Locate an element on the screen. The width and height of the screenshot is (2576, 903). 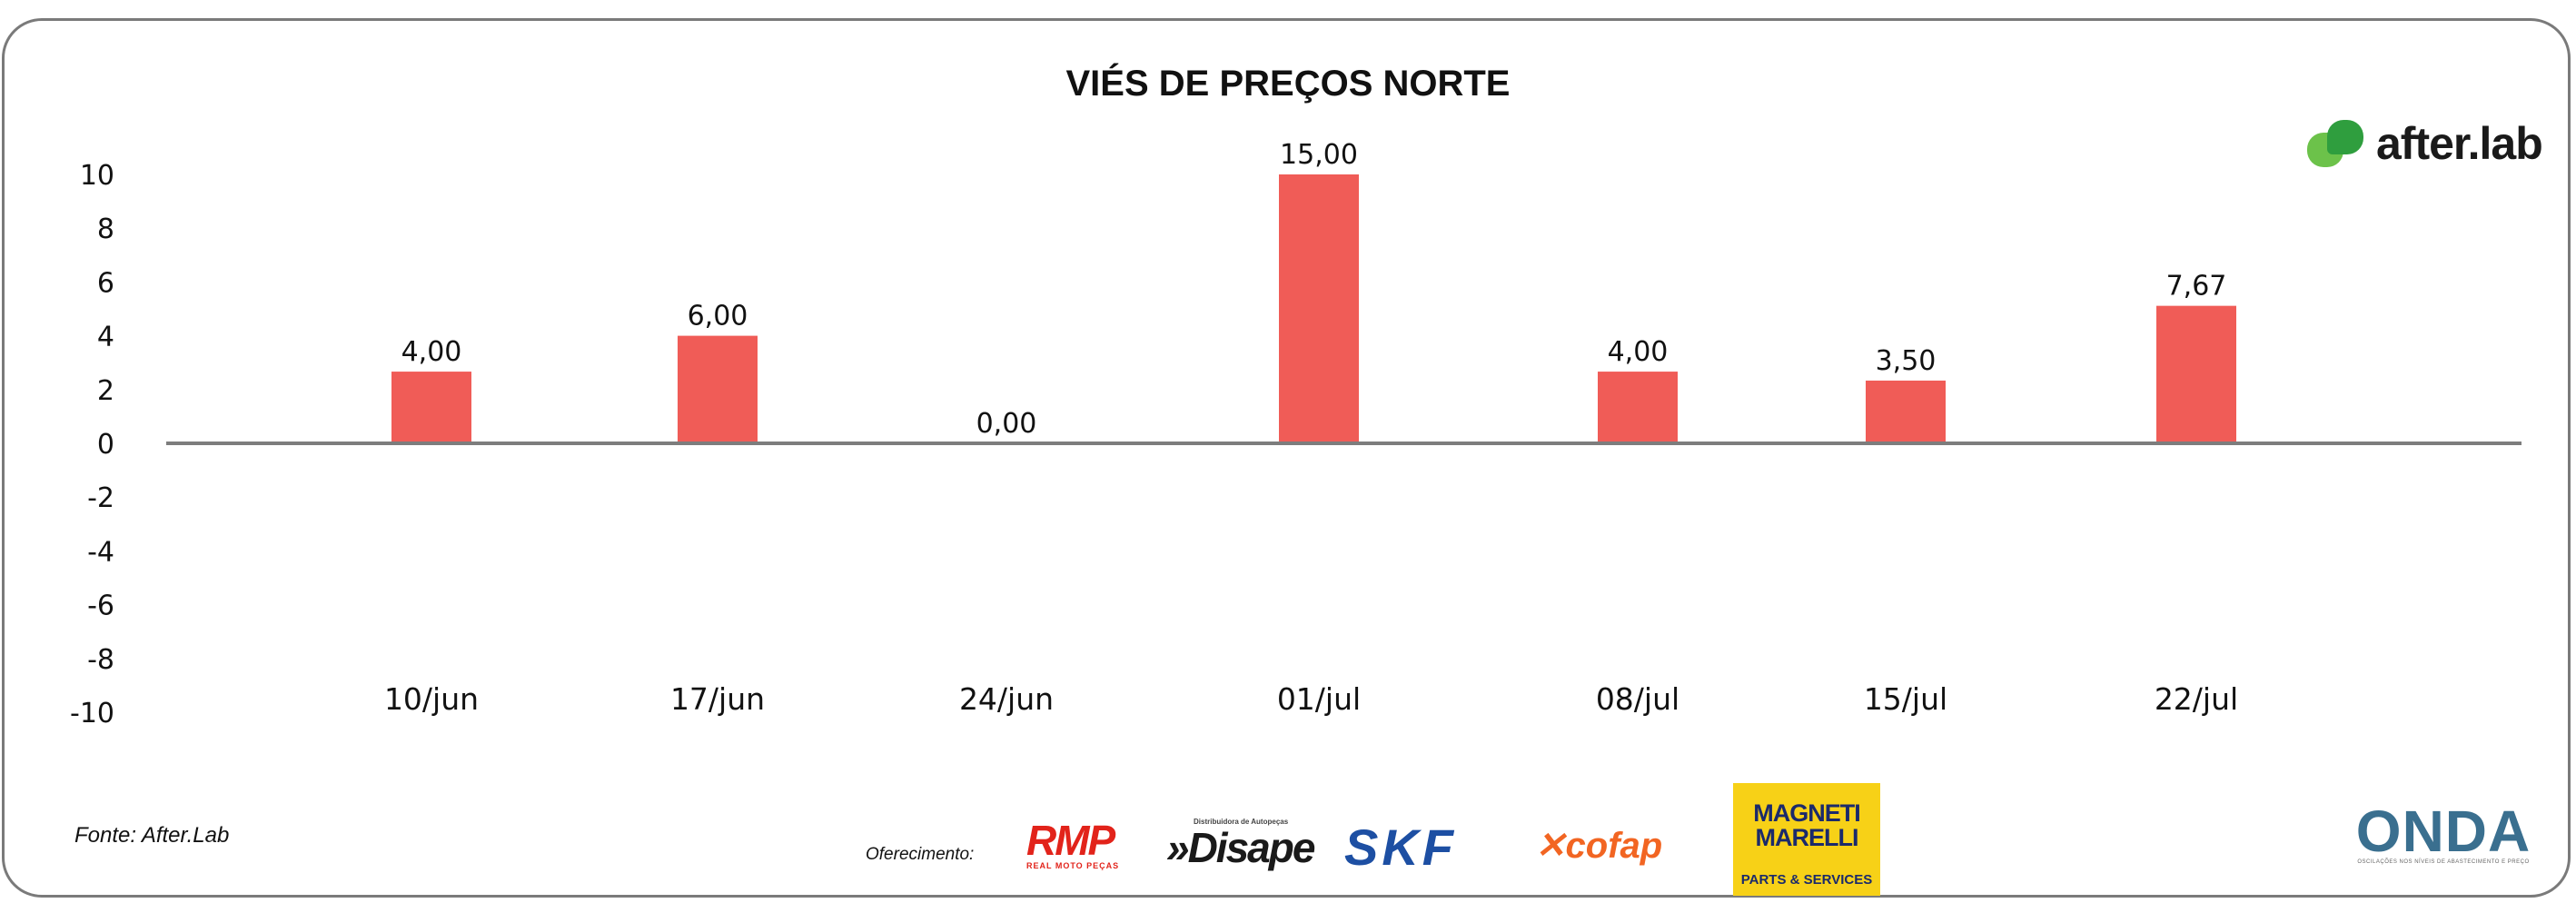
x-tick-label: 22/jul is located at coordinates (2196, 699).